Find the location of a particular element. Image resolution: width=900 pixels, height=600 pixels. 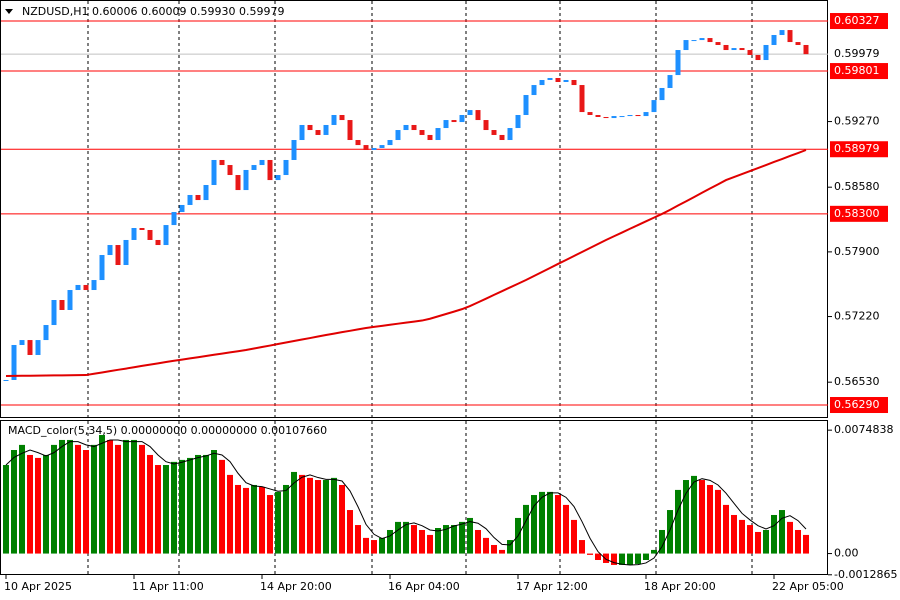

x-tick-label: 14 Apr 20:00 is located at coordinates (296, 586).